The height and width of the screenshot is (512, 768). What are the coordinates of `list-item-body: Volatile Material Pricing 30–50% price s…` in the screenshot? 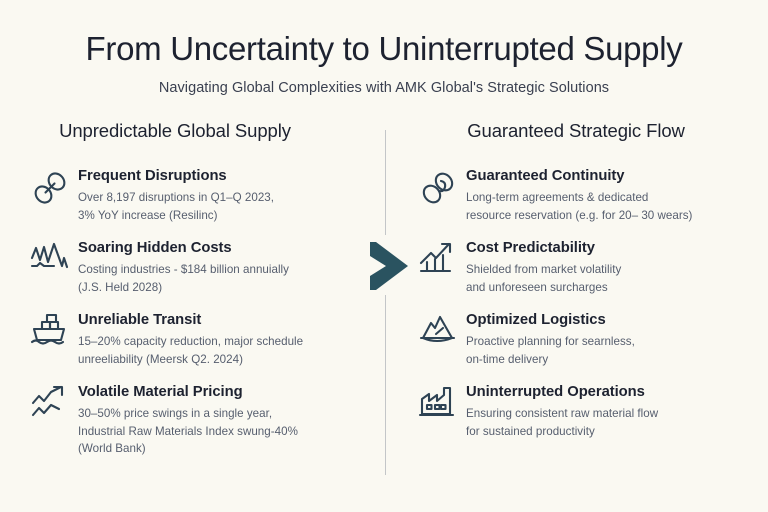 It's located at (222, 419).